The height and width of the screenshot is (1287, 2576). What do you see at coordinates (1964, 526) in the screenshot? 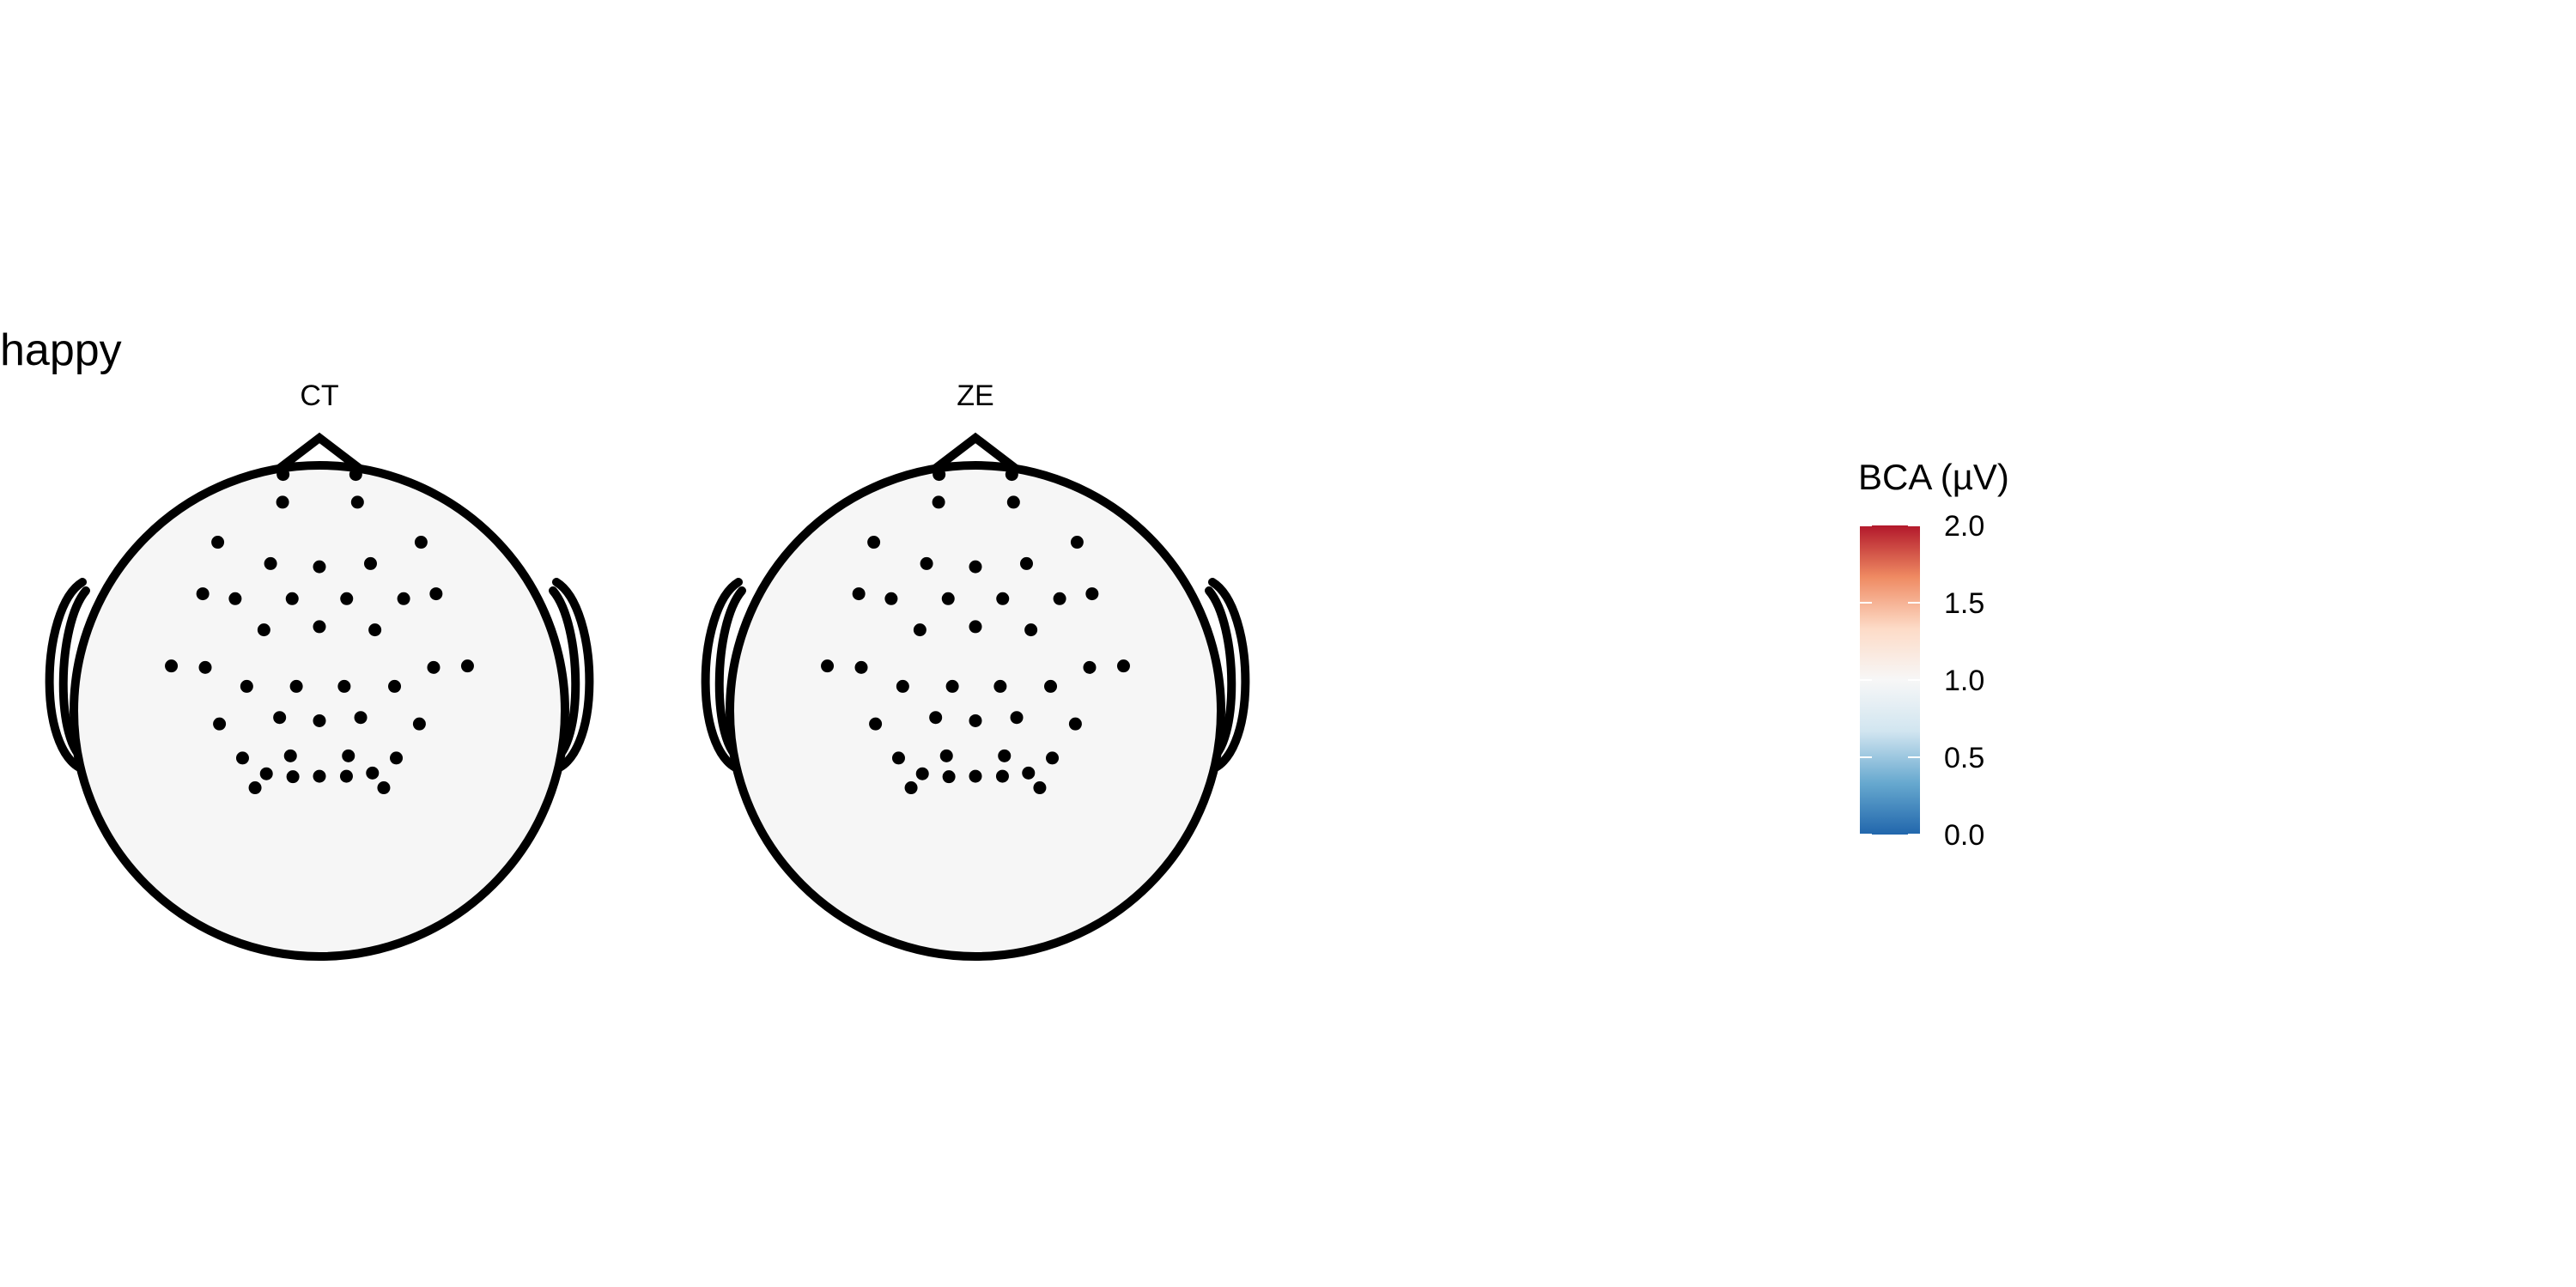
I see `legend-tick-label: 2.0` at bounding box center [1964, 526].